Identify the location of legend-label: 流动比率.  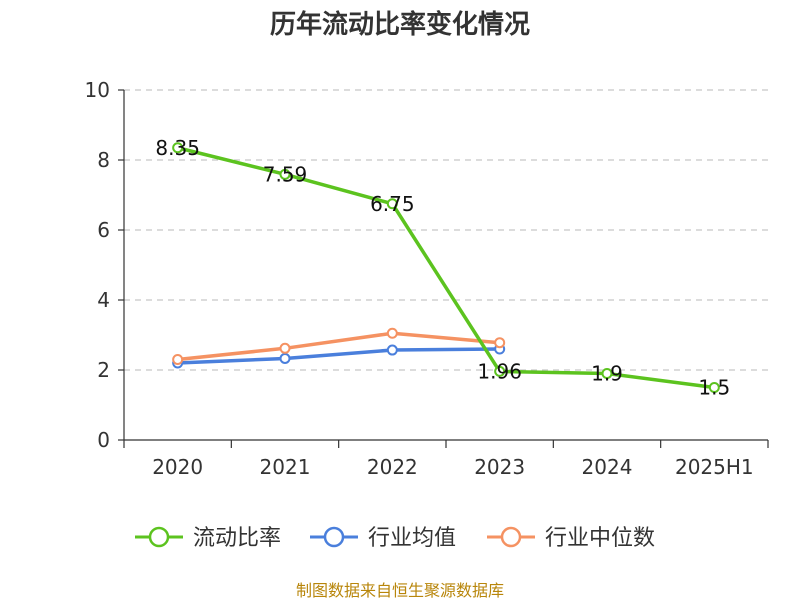
(237, 538).